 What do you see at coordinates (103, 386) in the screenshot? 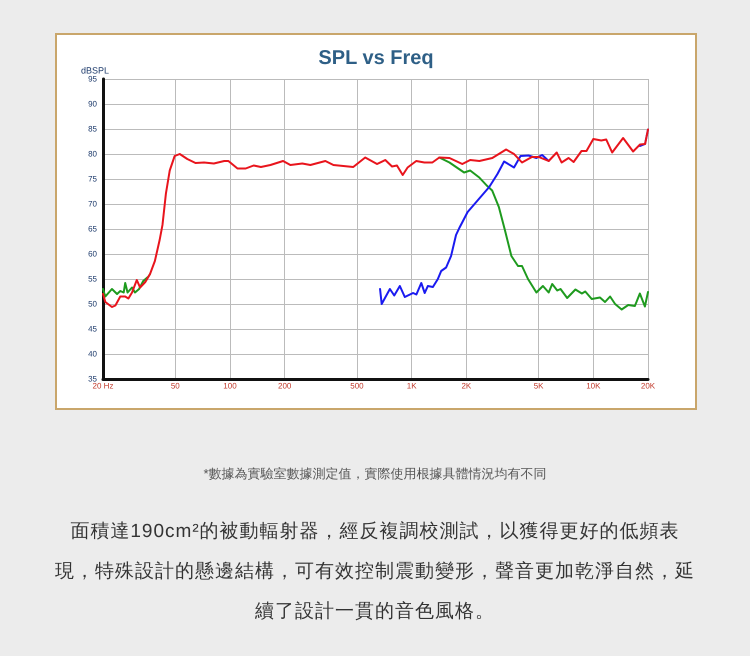
I see `x-tick-label: 20 Hz` at bounding box center [103, 386].